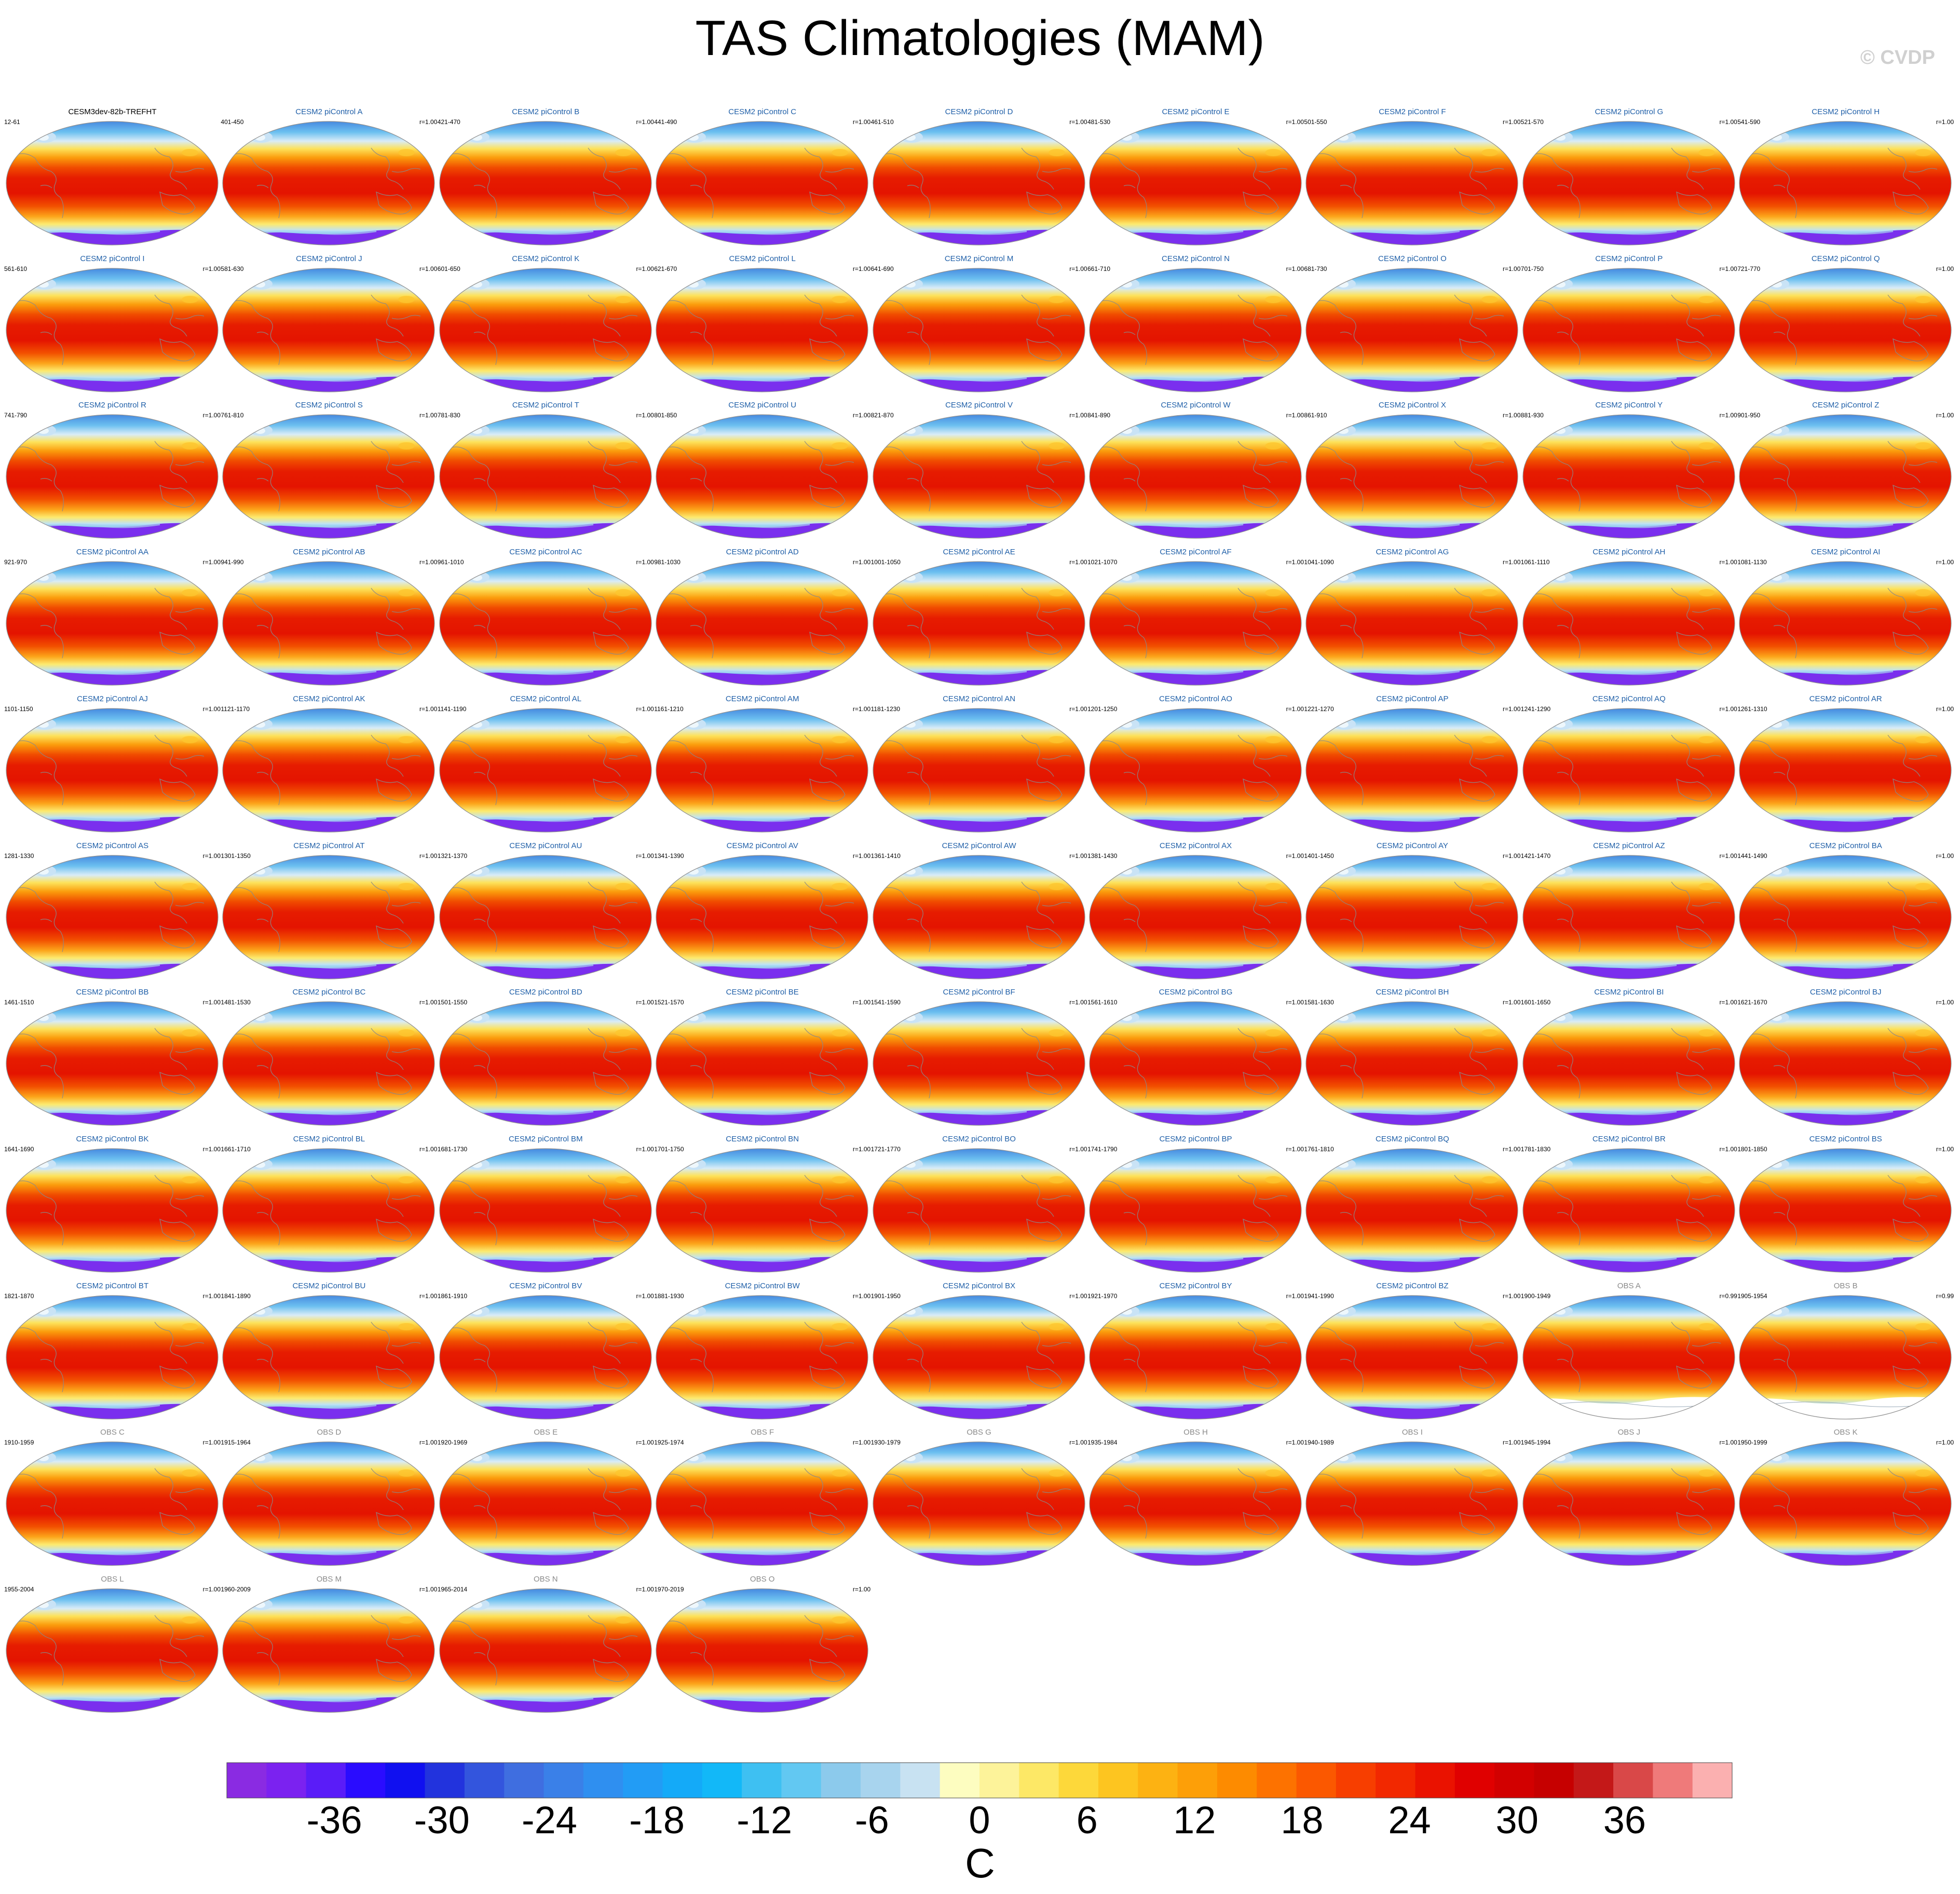 The image size is (1960, 1894). Describe the element at coordinates (1535, 562) in the screenshot. I see `panel-year-range: 1061-1110` at that location.